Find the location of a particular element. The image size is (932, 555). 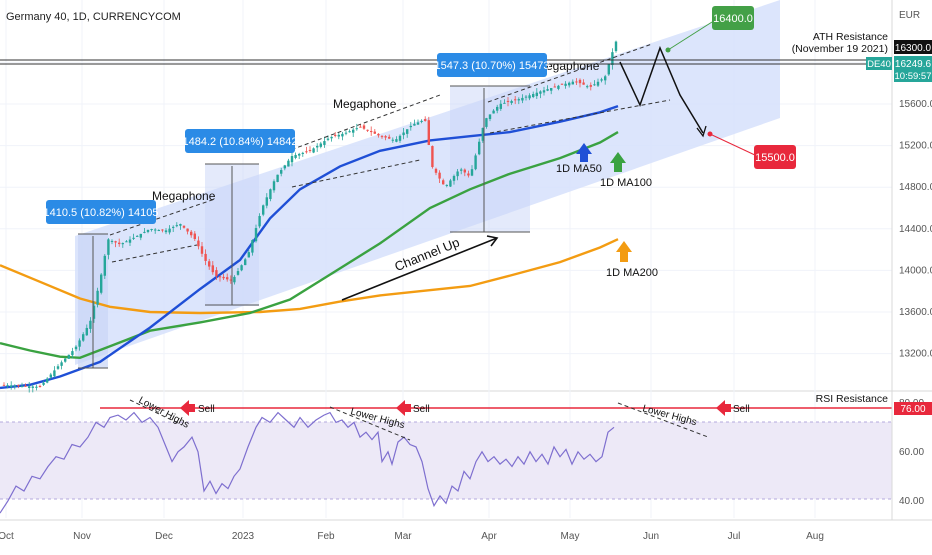

sell-label-1: Sell is located at coordinates (206, 409).